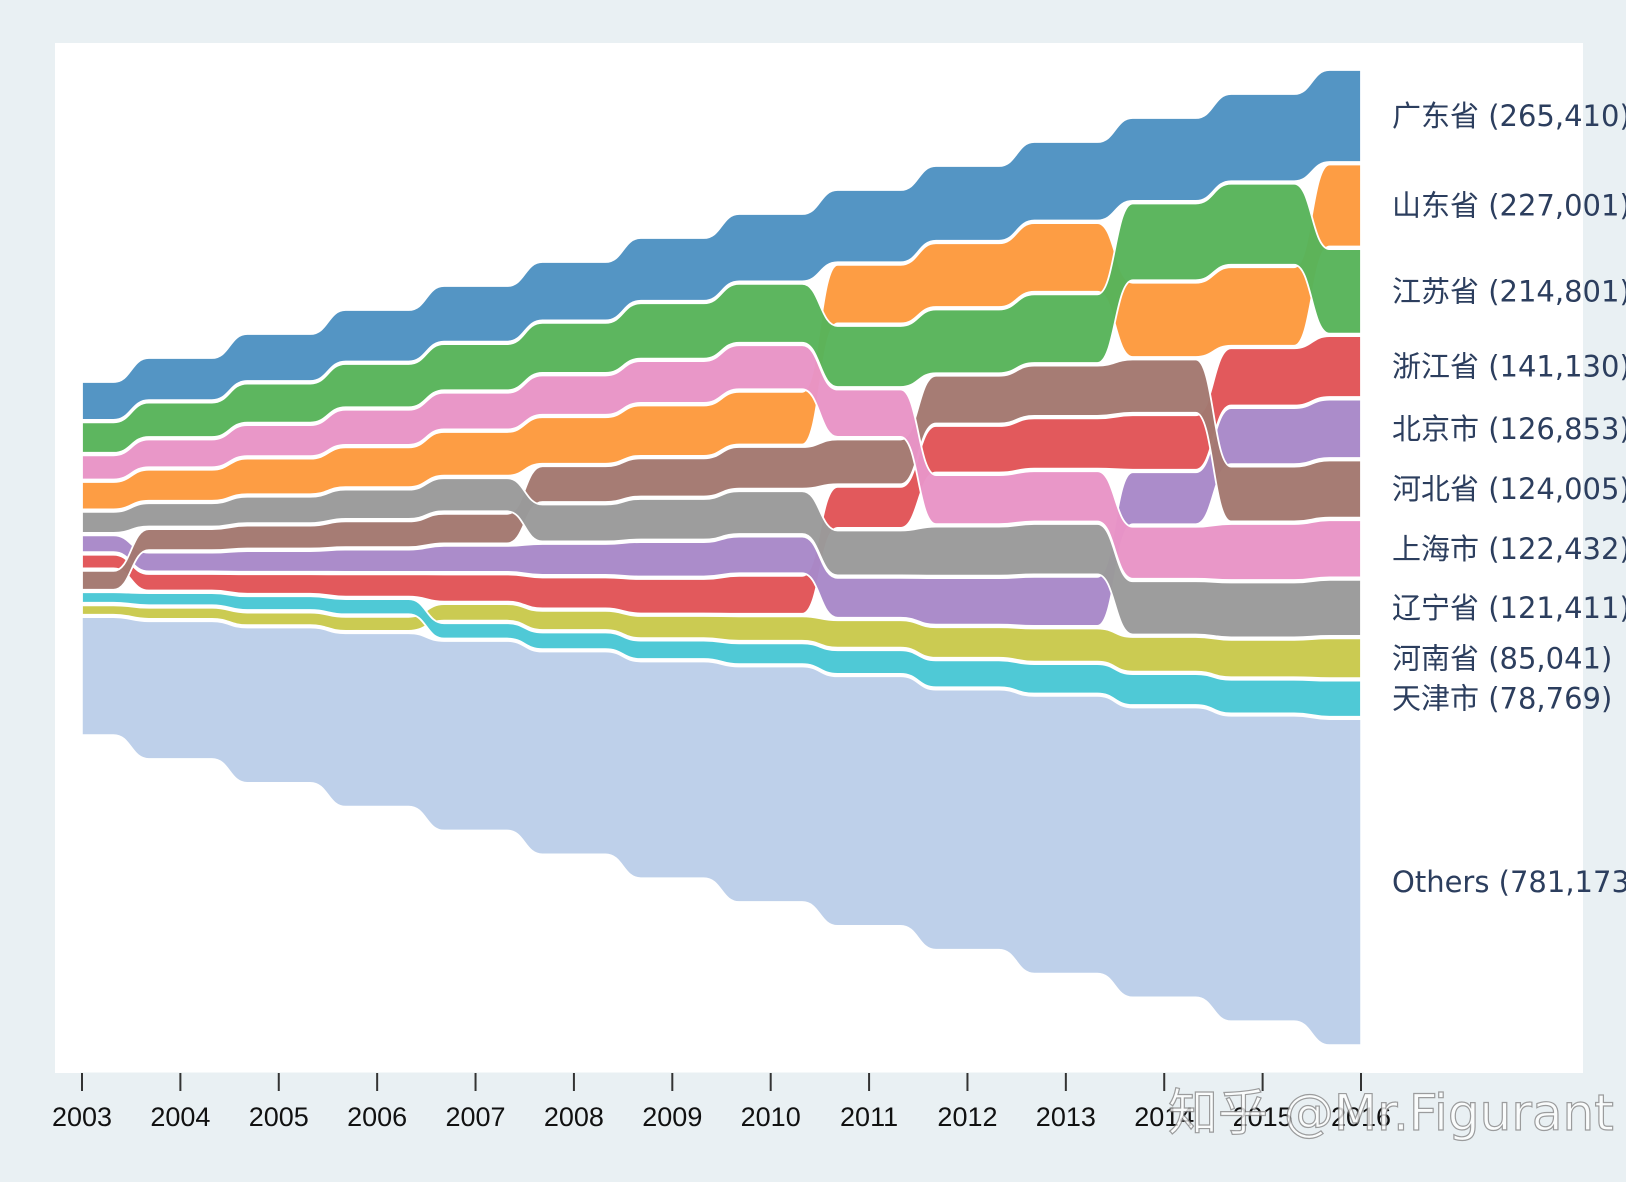  Describe the element at coordinates (1509, 489) in the screenshot. I see `end-label-6: 河北省 (124,005)` at that location.